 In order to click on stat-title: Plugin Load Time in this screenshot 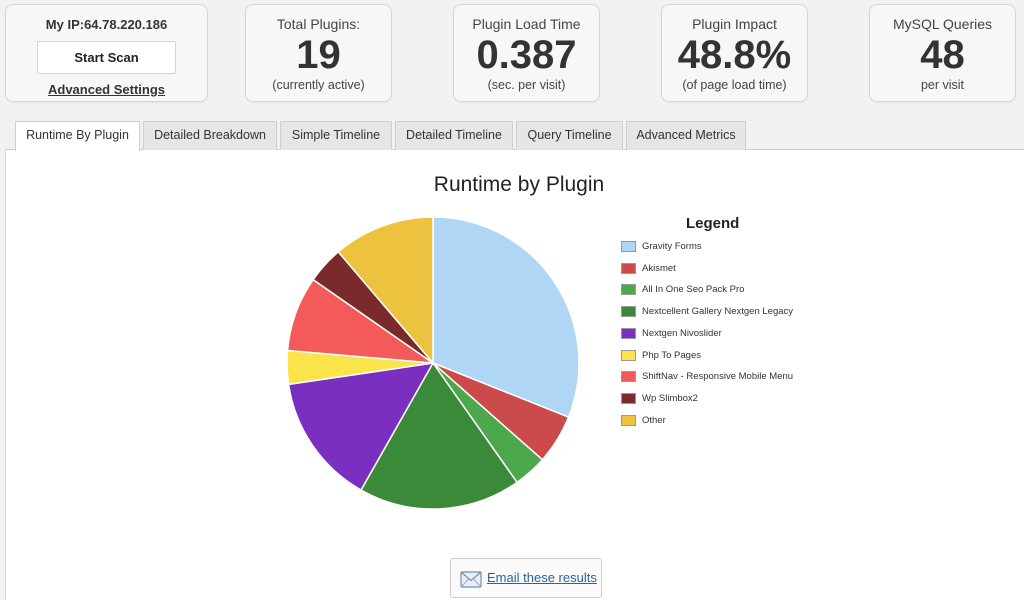, I will do `click(526, 24)`.